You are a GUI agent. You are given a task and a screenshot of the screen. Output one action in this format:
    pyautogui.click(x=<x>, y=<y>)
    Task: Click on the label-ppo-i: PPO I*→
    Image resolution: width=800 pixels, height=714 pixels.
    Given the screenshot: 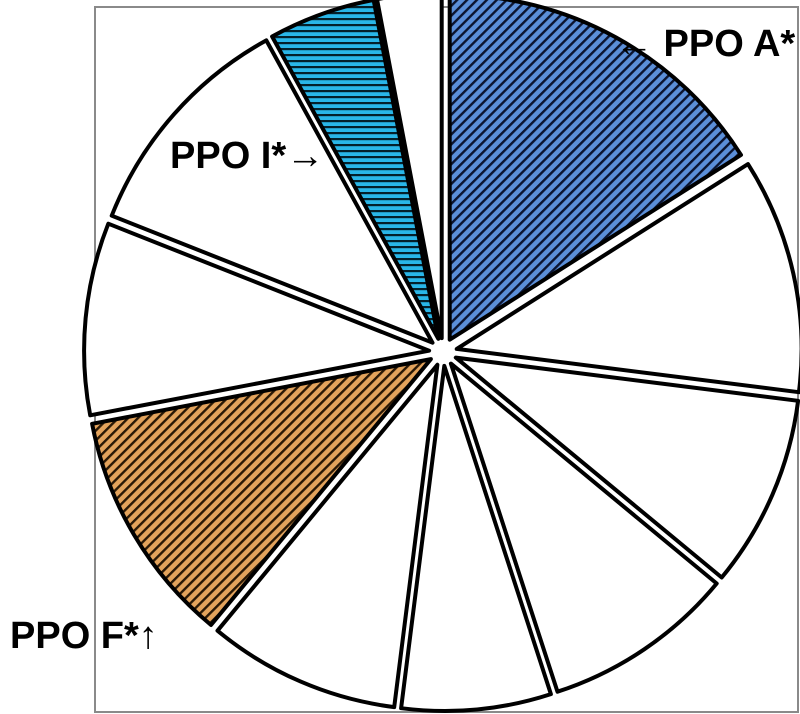 What is the action you would take?
    pyautogui.click(x=247, y=156)
    